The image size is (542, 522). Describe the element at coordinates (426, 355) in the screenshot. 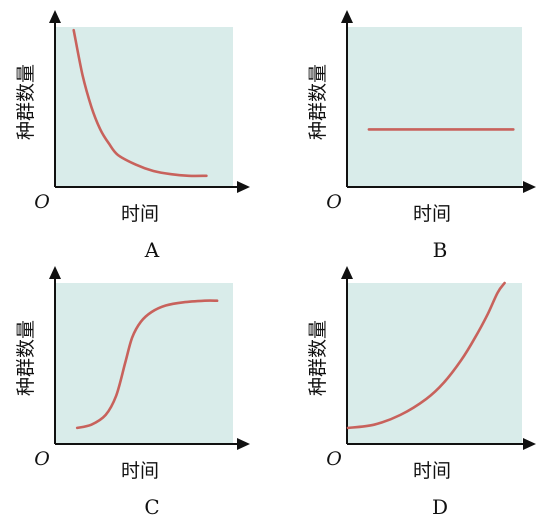

I see `population-curve-d` at that location.